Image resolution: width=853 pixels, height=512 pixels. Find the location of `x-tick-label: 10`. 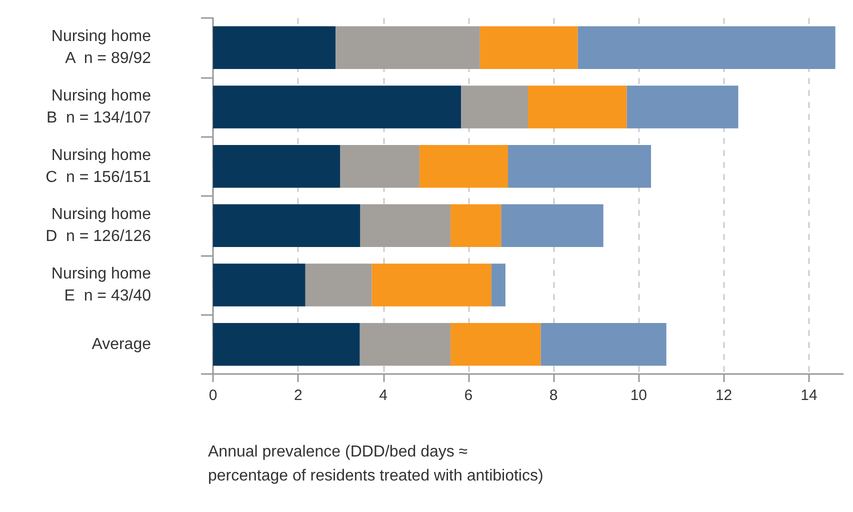

x-tick-label: 10 is located at coordinates (639, 395).